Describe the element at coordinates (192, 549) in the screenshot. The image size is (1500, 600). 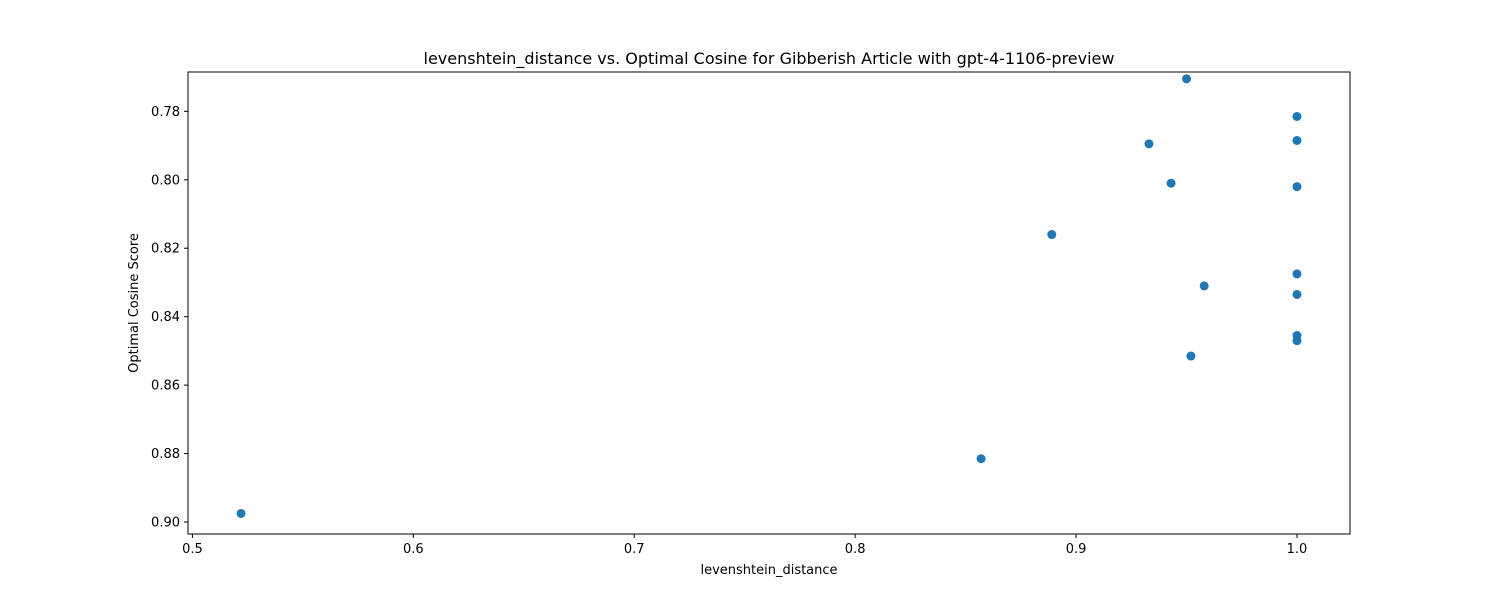
I see `x-tick-label: 0.5` at that location.